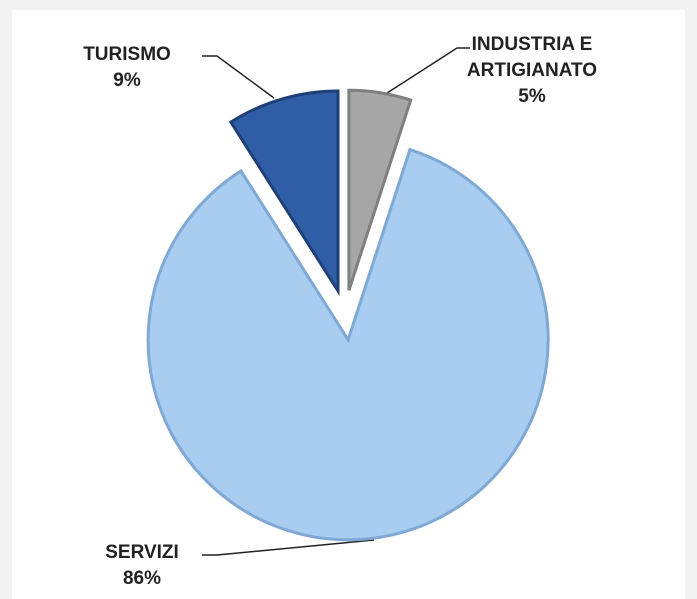 This screenshot has height=599, width=697. I want to click on value-label: 86%, so click(142, 578).